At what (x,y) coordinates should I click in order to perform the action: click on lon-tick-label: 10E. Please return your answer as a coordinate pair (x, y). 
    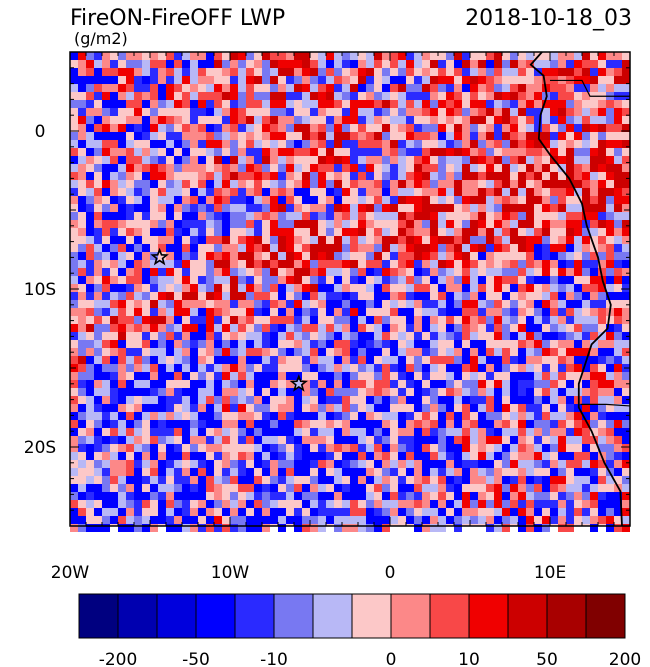
    Looking at the image, I should click on (550, 573).